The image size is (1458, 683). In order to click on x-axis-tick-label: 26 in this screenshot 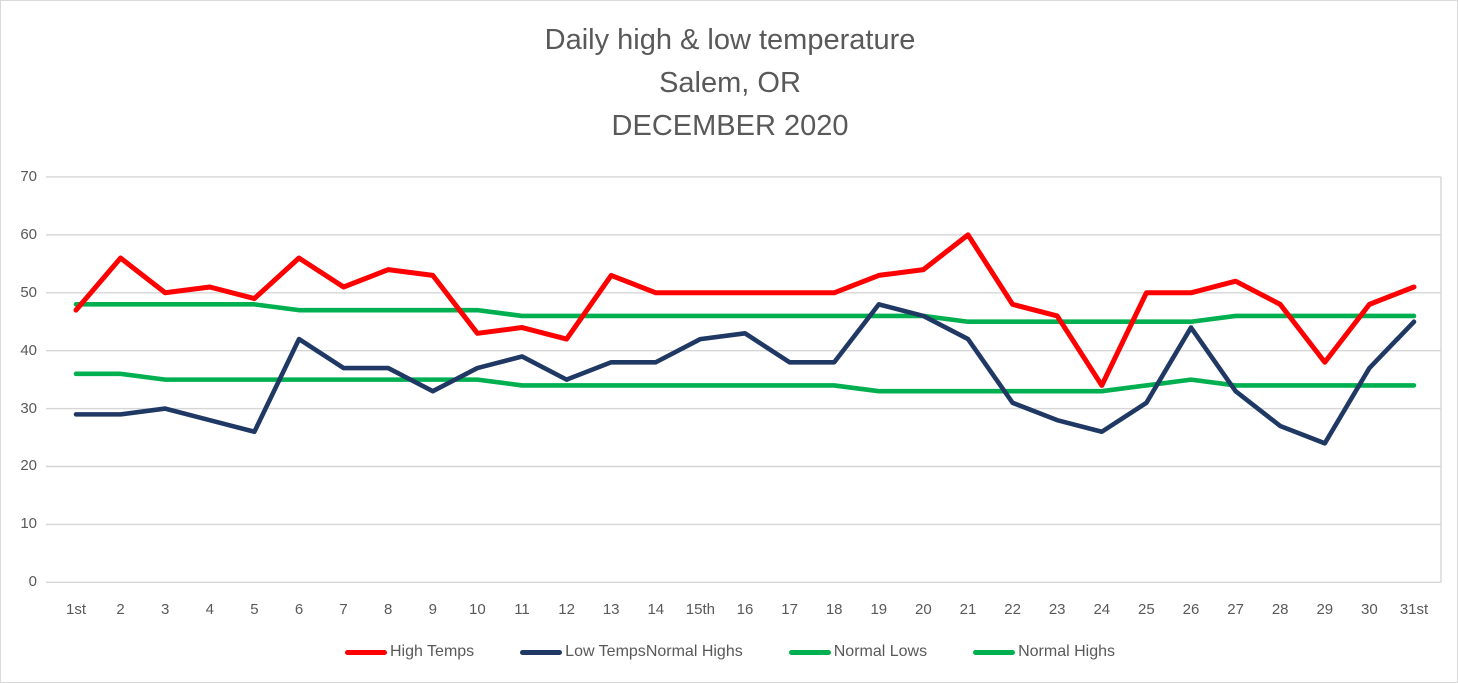, I will do `click(1191, 609)`.